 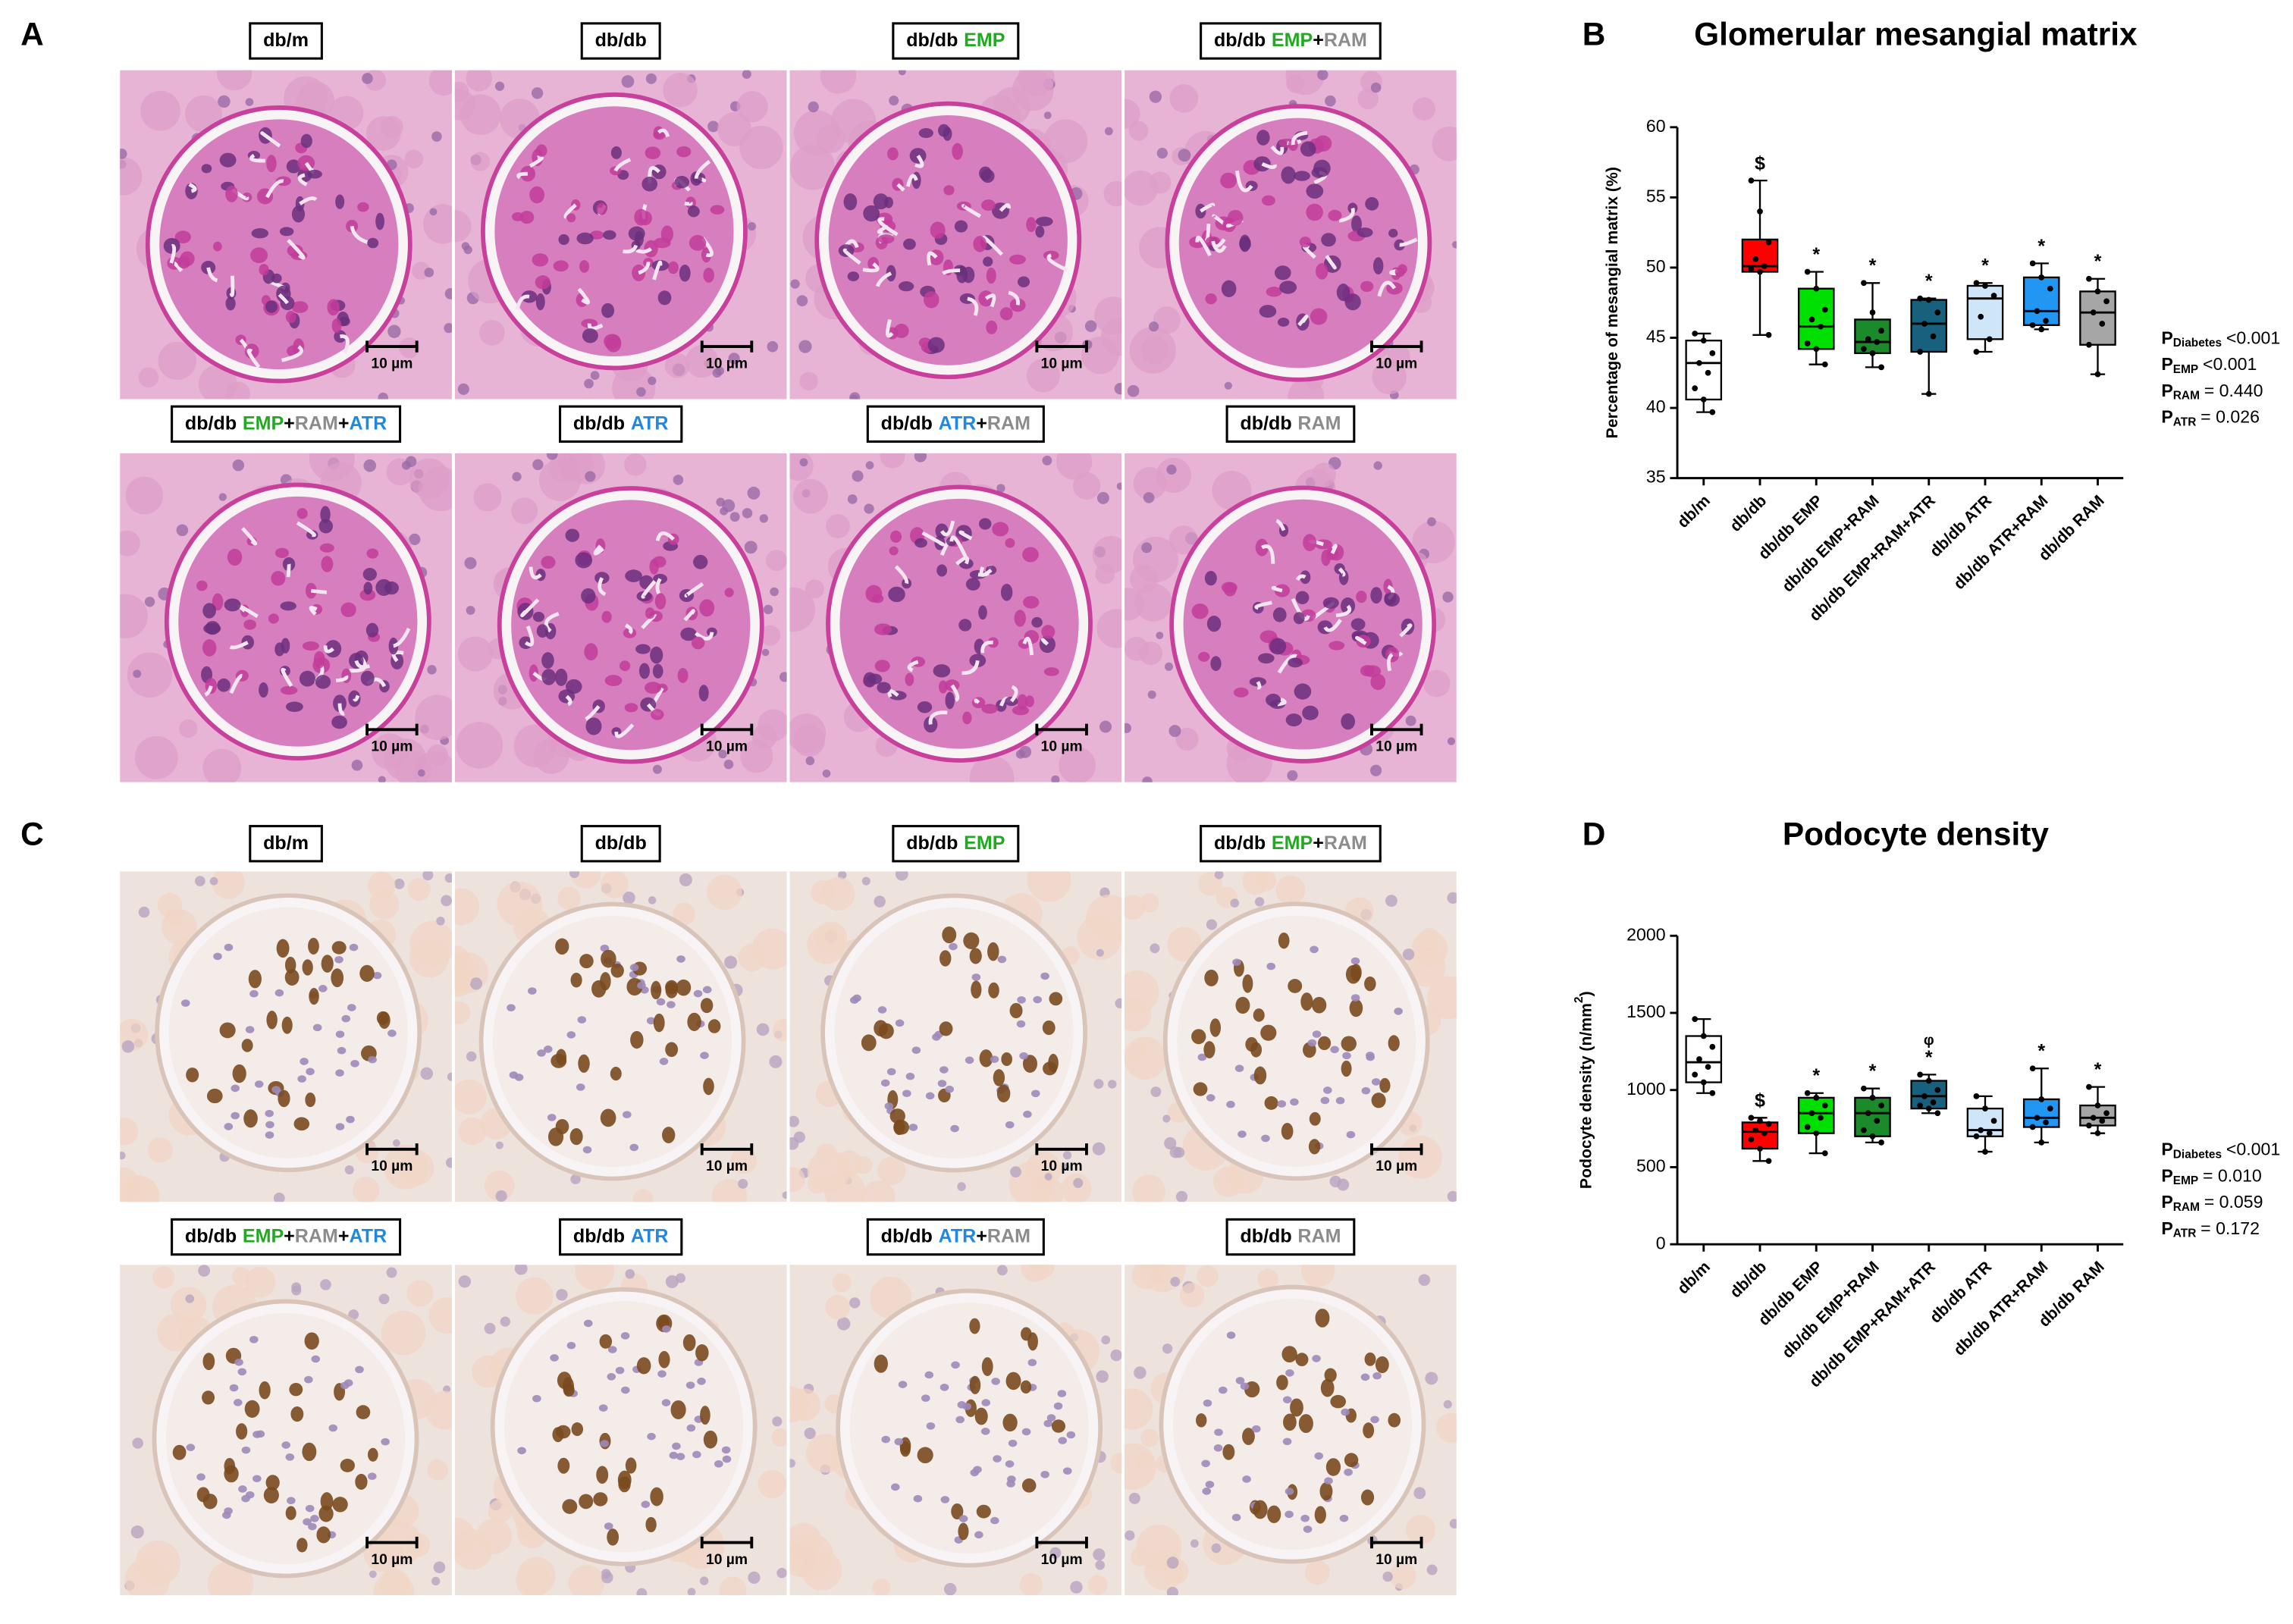 What do you see at coordinates (955, 235) in the screenshot?
I see `micrograph` at bounding box center [955, 235].